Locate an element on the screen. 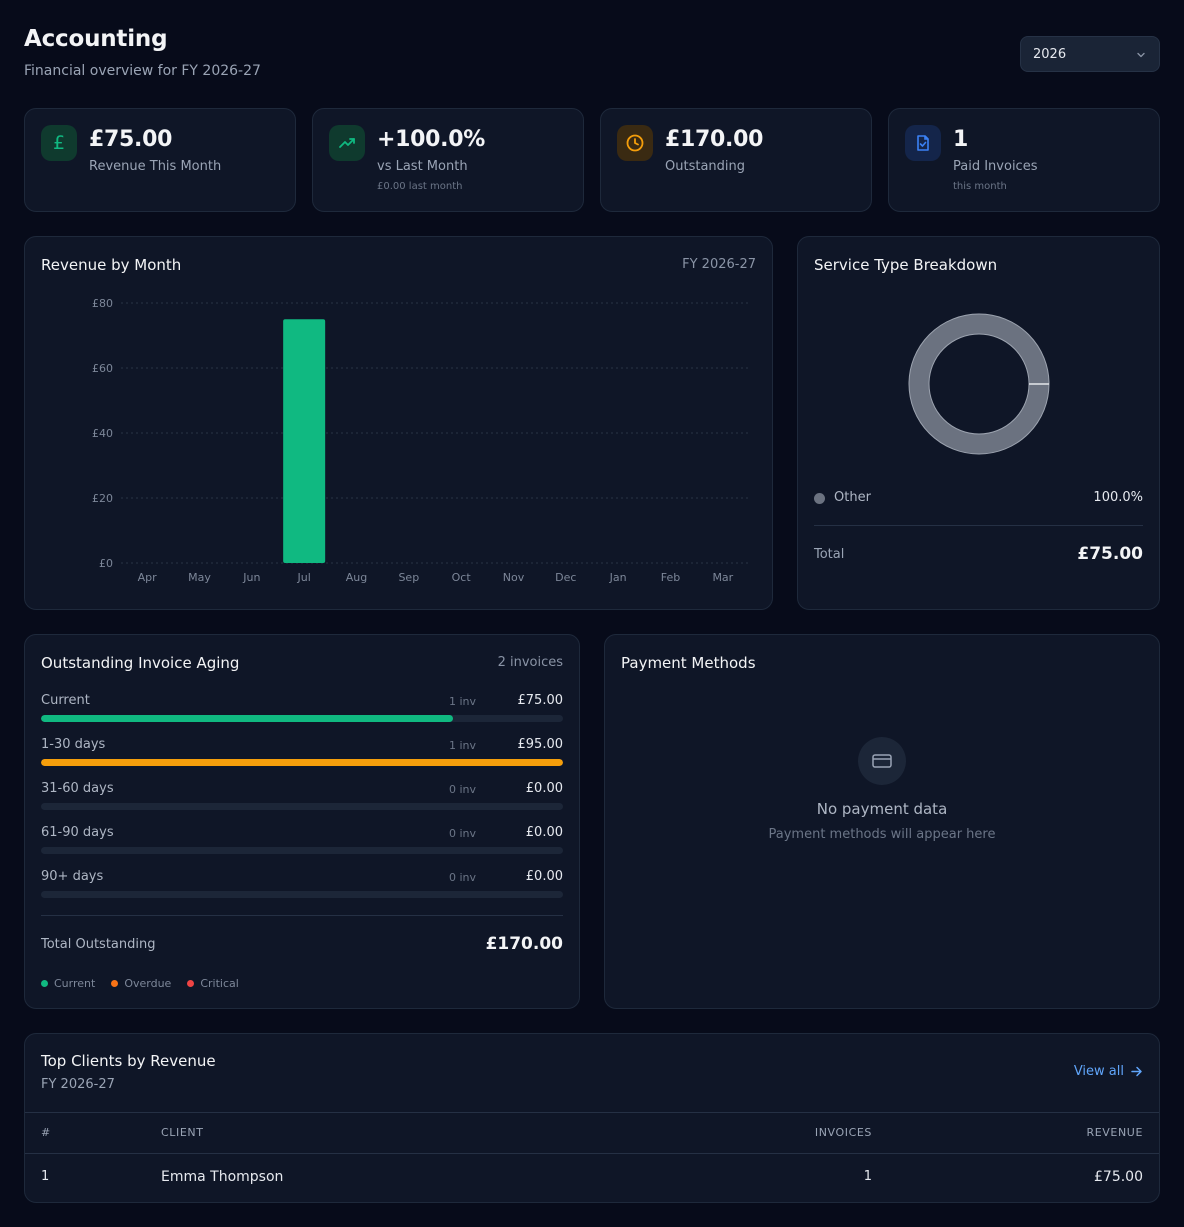 This screenshot has width=1184, height=1227. stat-value: £75.00 is located at coordinates (131, 139).